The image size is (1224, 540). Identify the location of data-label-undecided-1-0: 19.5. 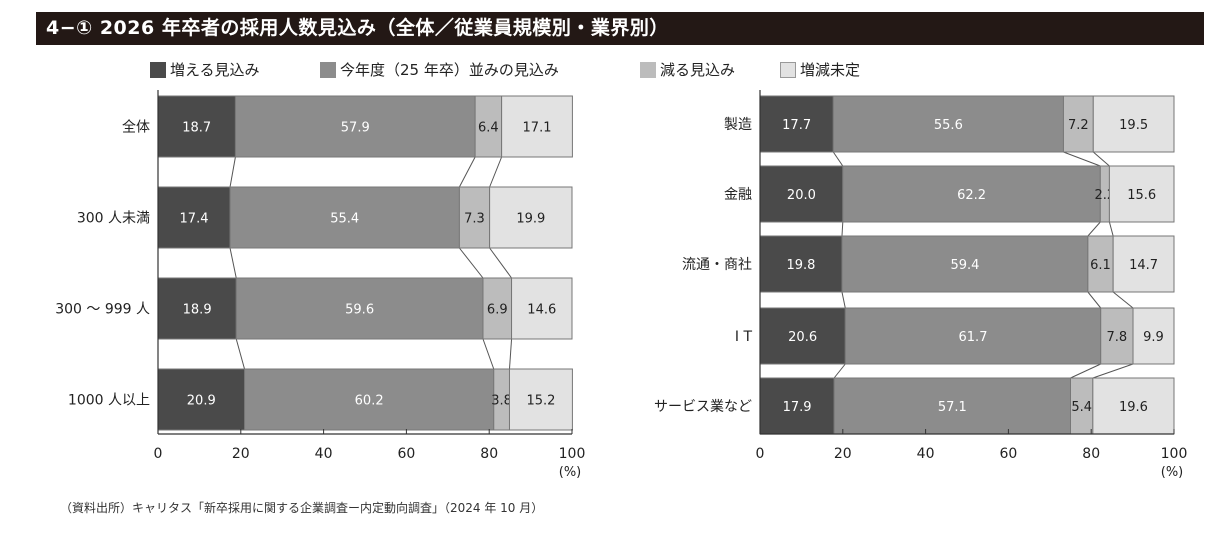
(1133, 125).